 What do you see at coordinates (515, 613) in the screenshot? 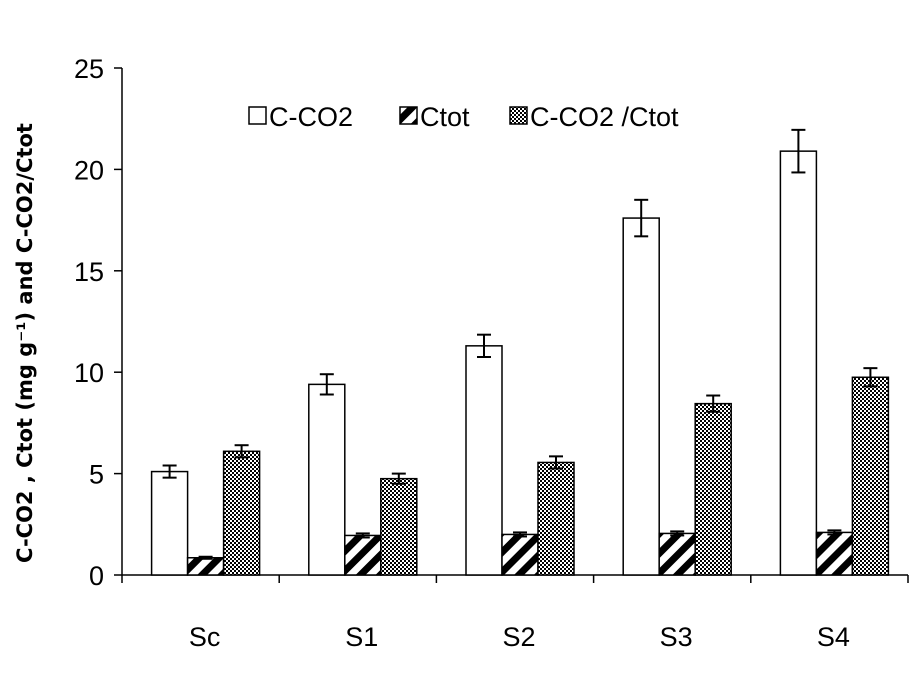
I see `x-axis-ticks: Sc S1 S2 S3 S4` at bounding box center [515, 613].